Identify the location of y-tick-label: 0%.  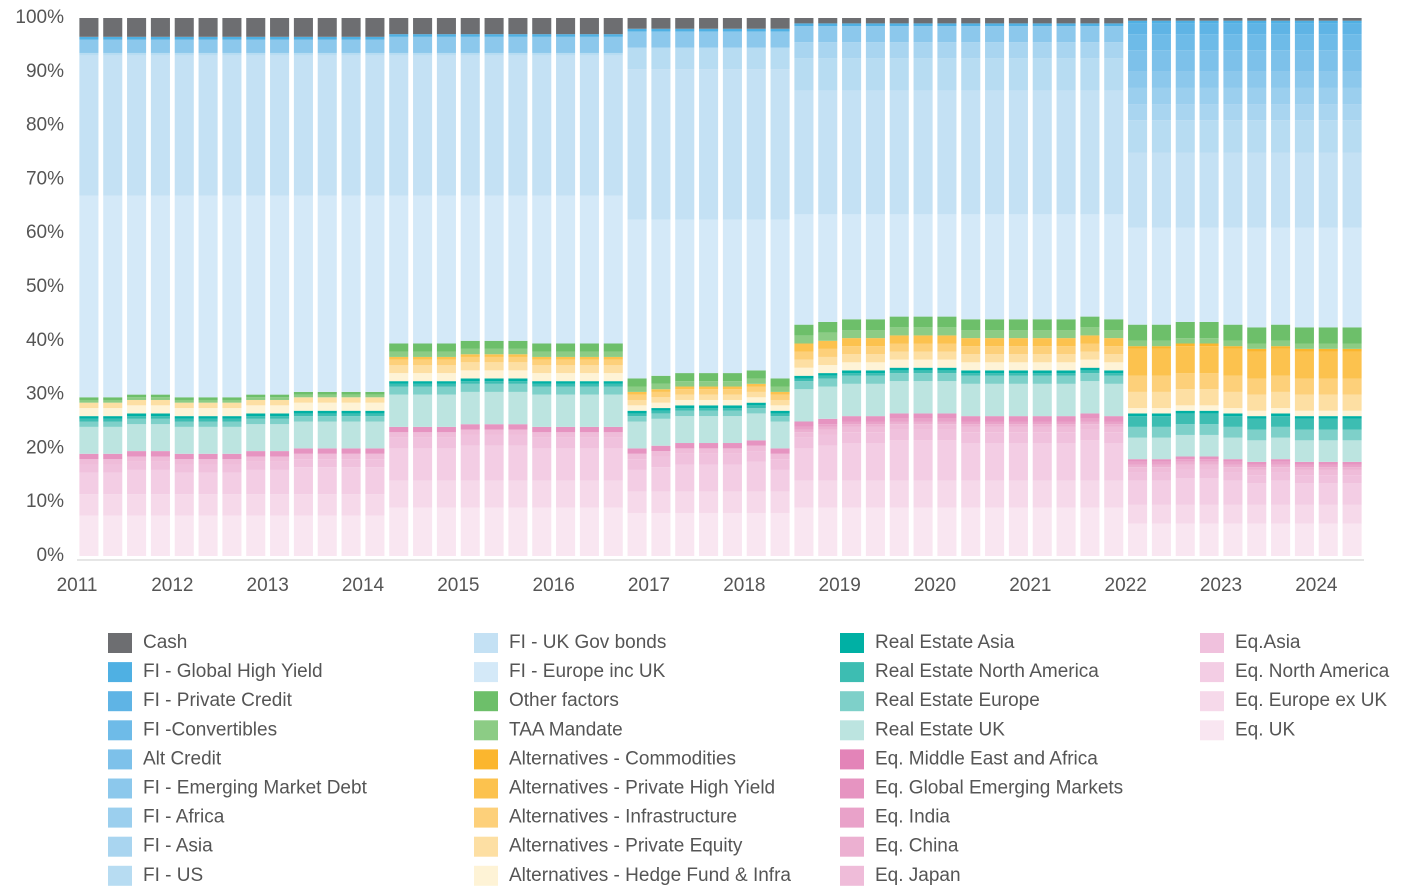
(51, 555).